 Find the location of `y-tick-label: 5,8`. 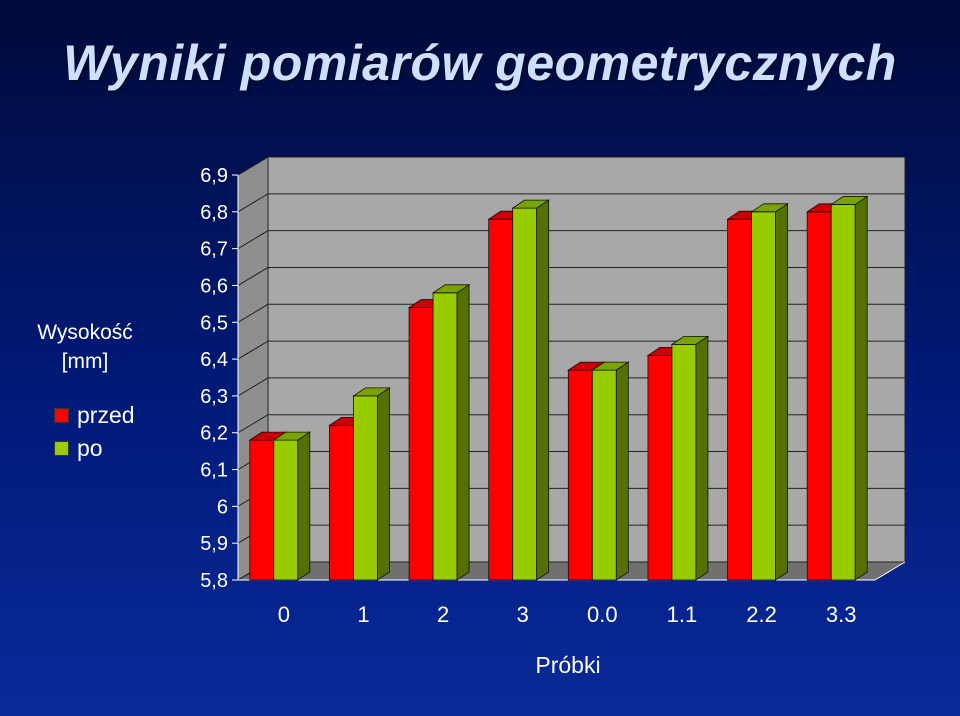

y-tick-label: 5,8 is located at coordinates (214, 581).